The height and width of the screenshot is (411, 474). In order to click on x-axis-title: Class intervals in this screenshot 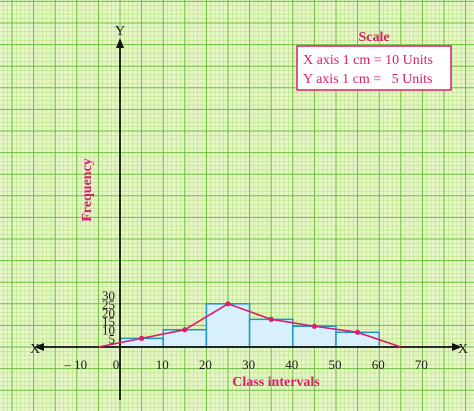, I will do `click(276, 382)`.